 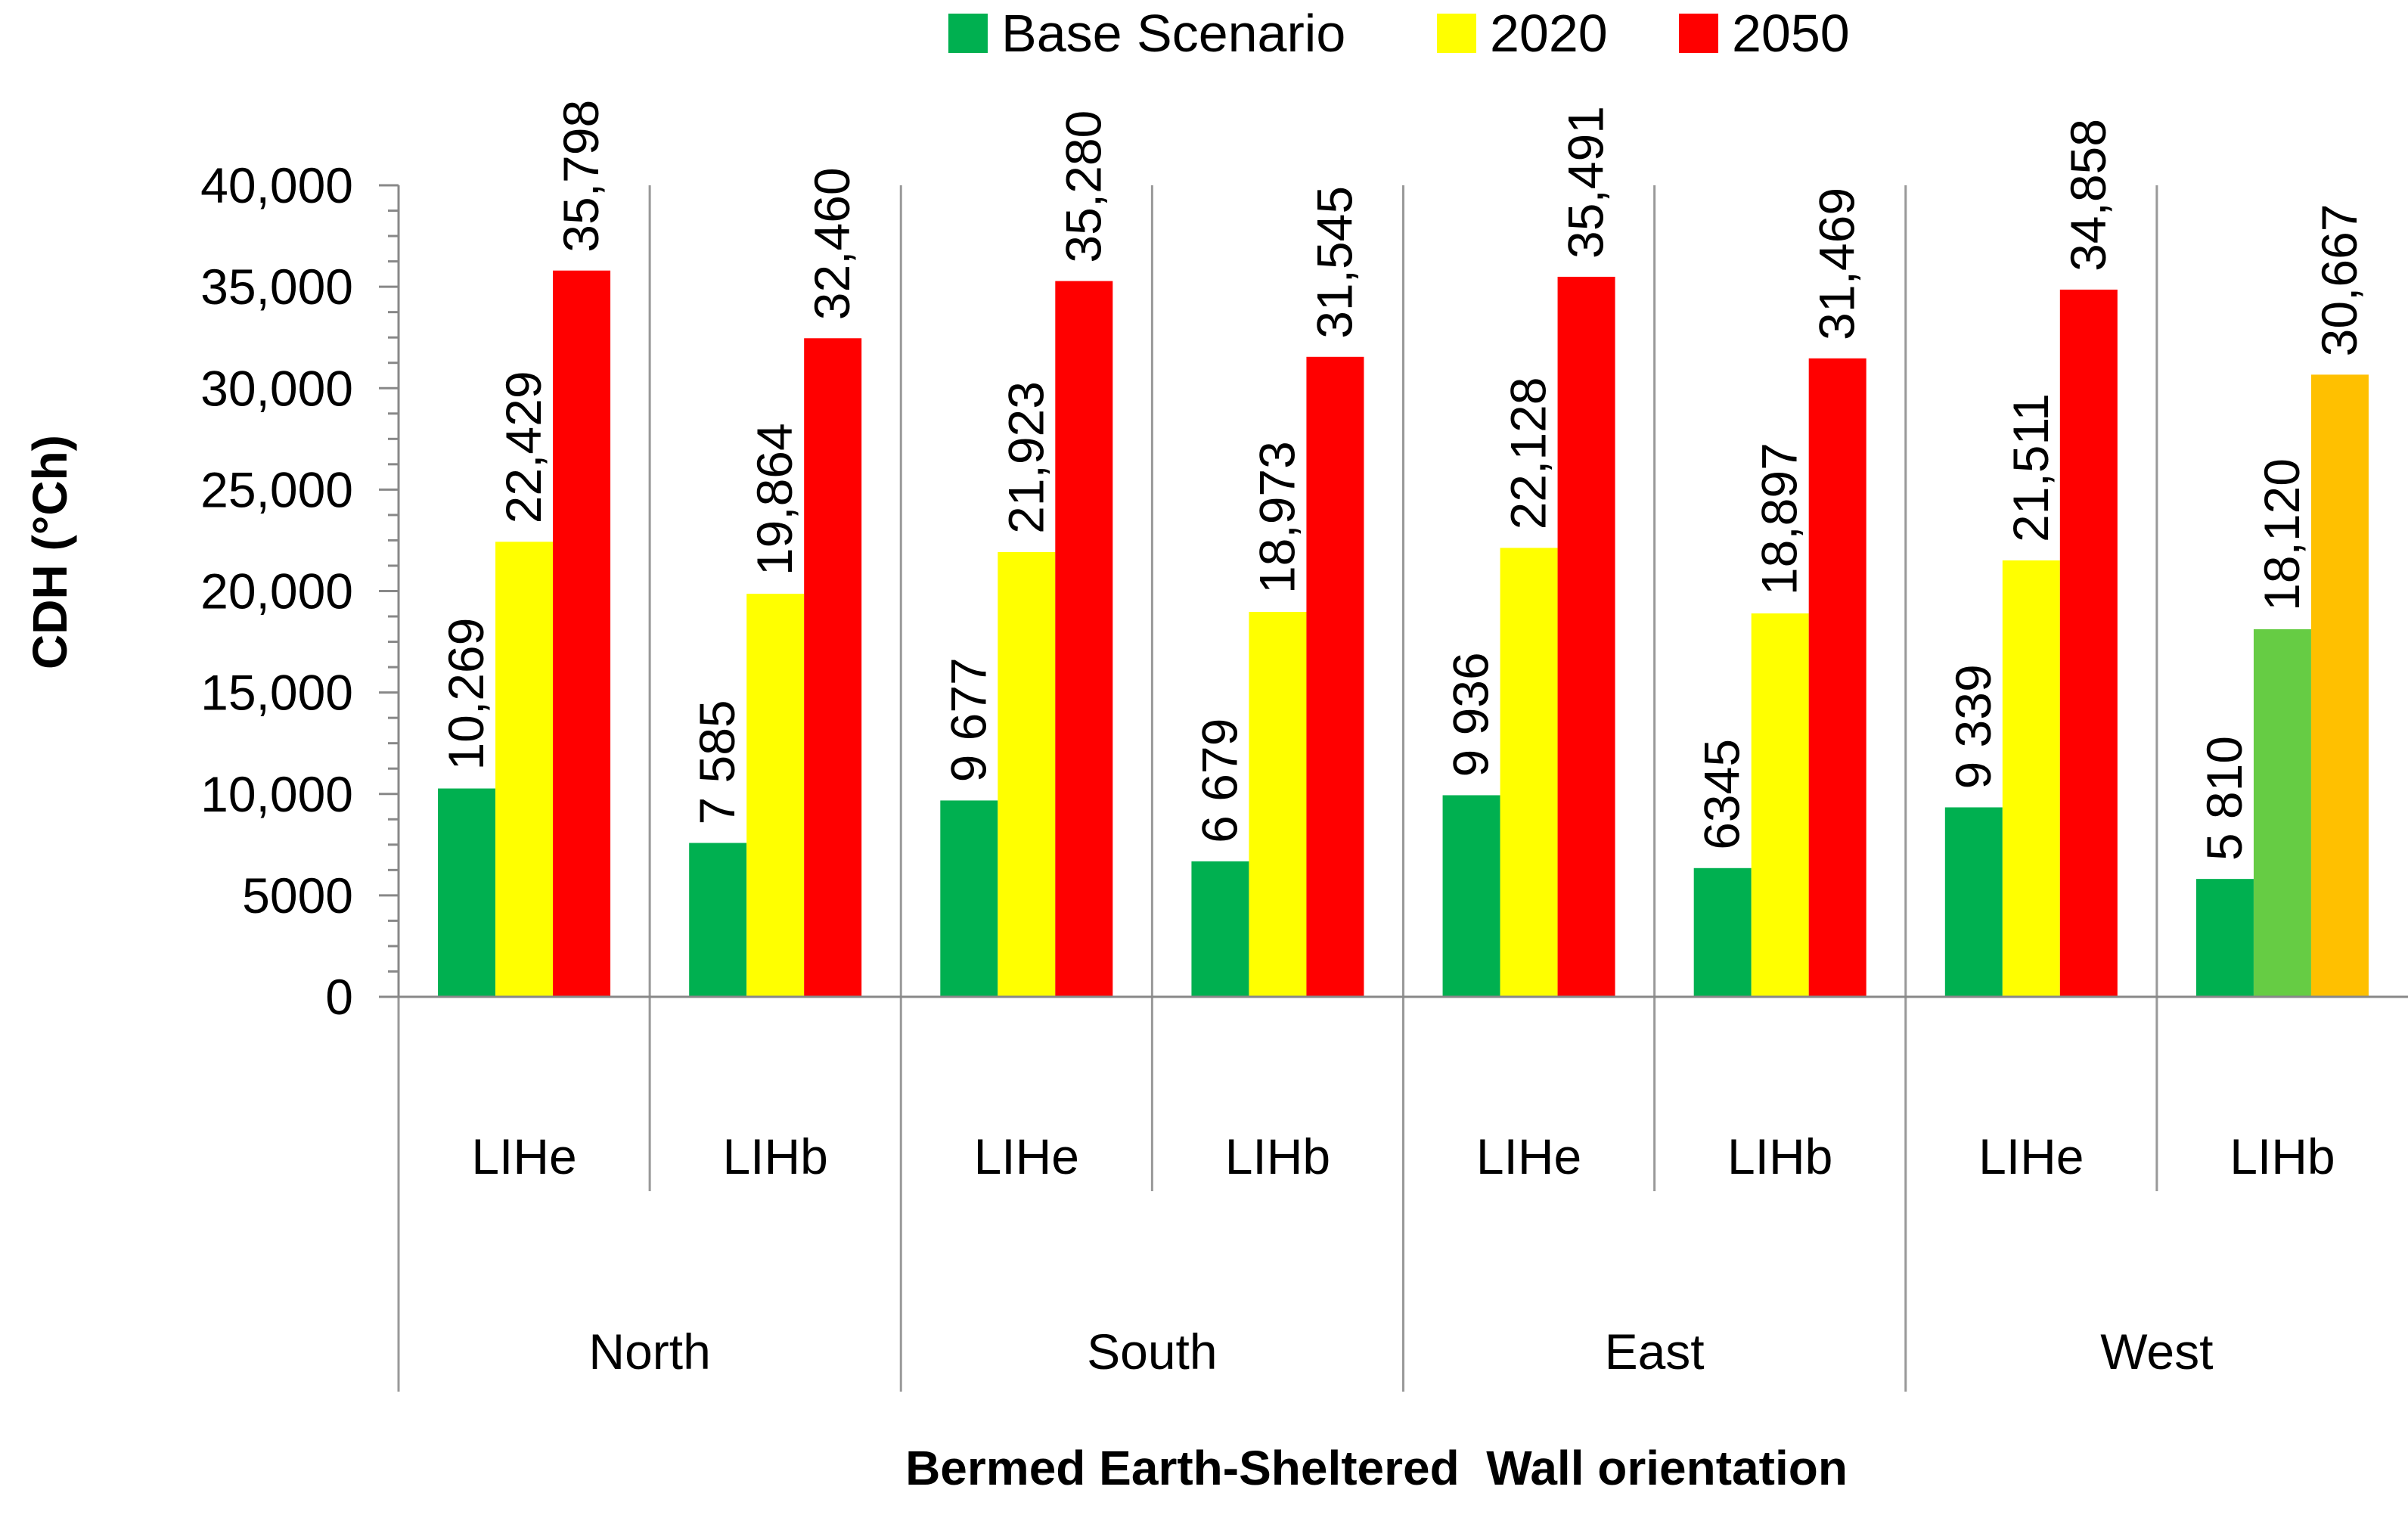 I want to click on data-label: 9 677, so click(x=968, y=719).